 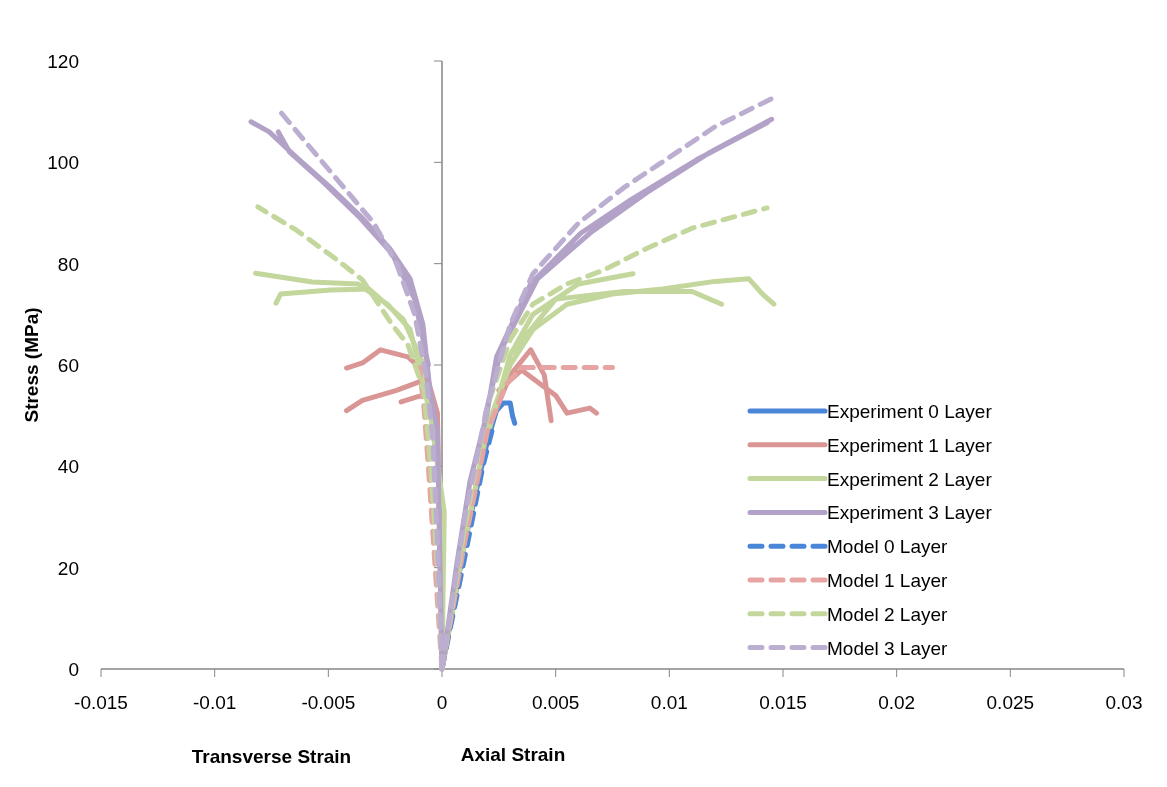 I want to click on x-tick-label: 0.025, so click(x=1010, y=702).